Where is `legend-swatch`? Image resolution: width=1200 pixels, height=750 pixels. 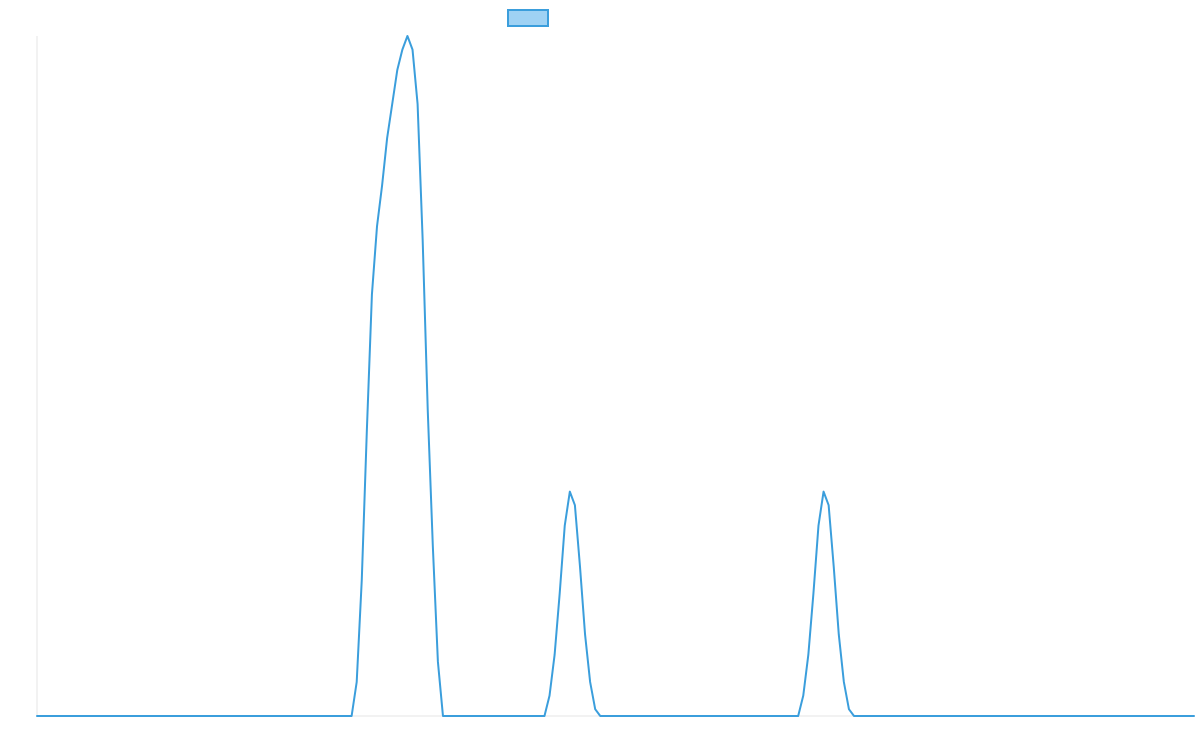 legend-swatch is located at coordinates (528, 18).